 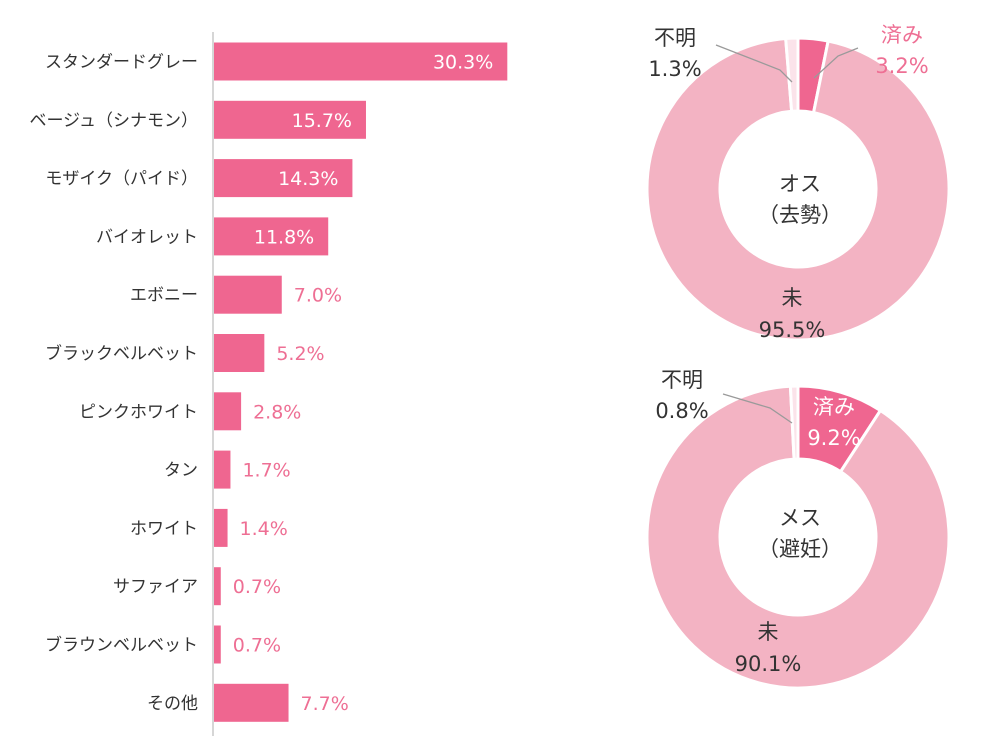 What do you see at coordinates (768, 664) in the screenshot?
I see `slice-value-not: 90.1%` at bounding box center [768, 664].